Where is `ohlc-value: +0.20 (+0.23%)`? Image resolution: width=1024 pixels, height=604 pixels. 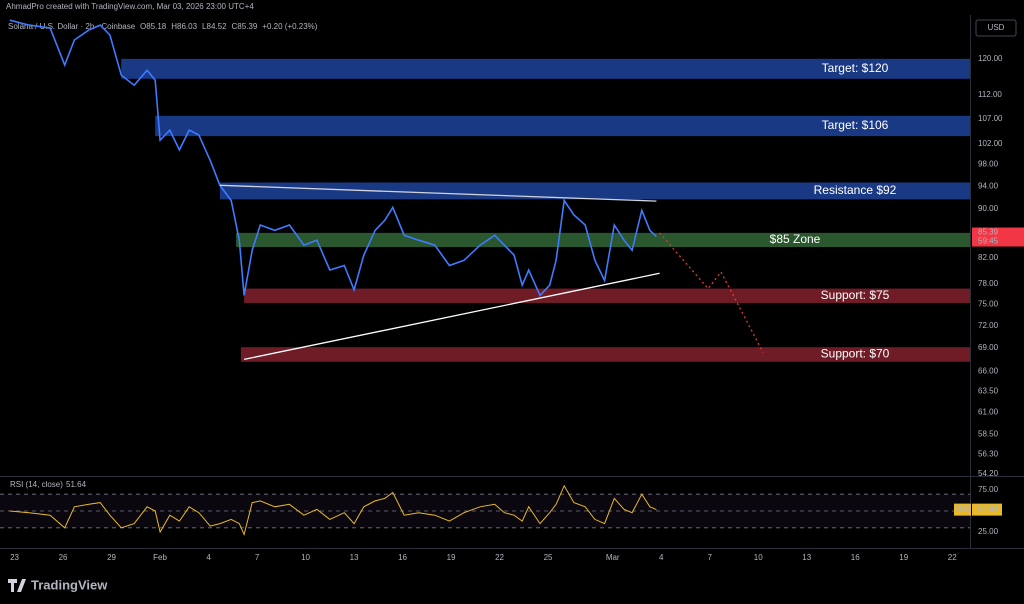 ohlc-value: +0.20 (+0.23%) is located at coordinates (289, 26).